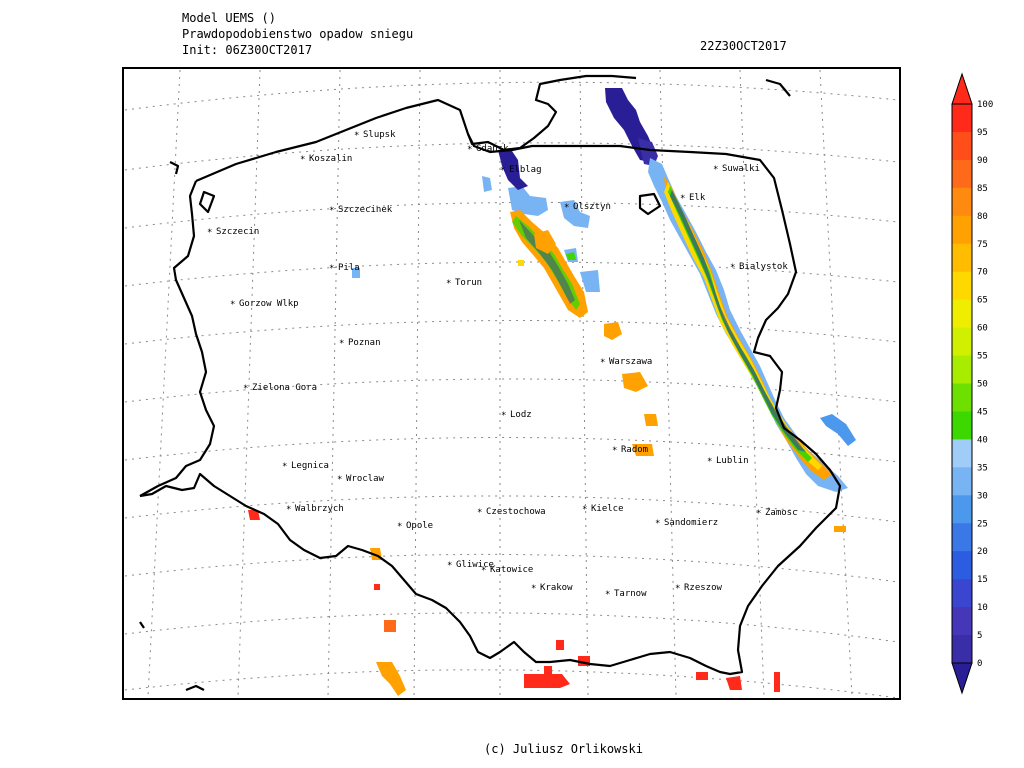 Image resolution: width=1024 pixels, height=768 pixels. Describe the element at coordinates (630, 594) in the screenshot. I see `city-tarnow: Tarnow` at that location.